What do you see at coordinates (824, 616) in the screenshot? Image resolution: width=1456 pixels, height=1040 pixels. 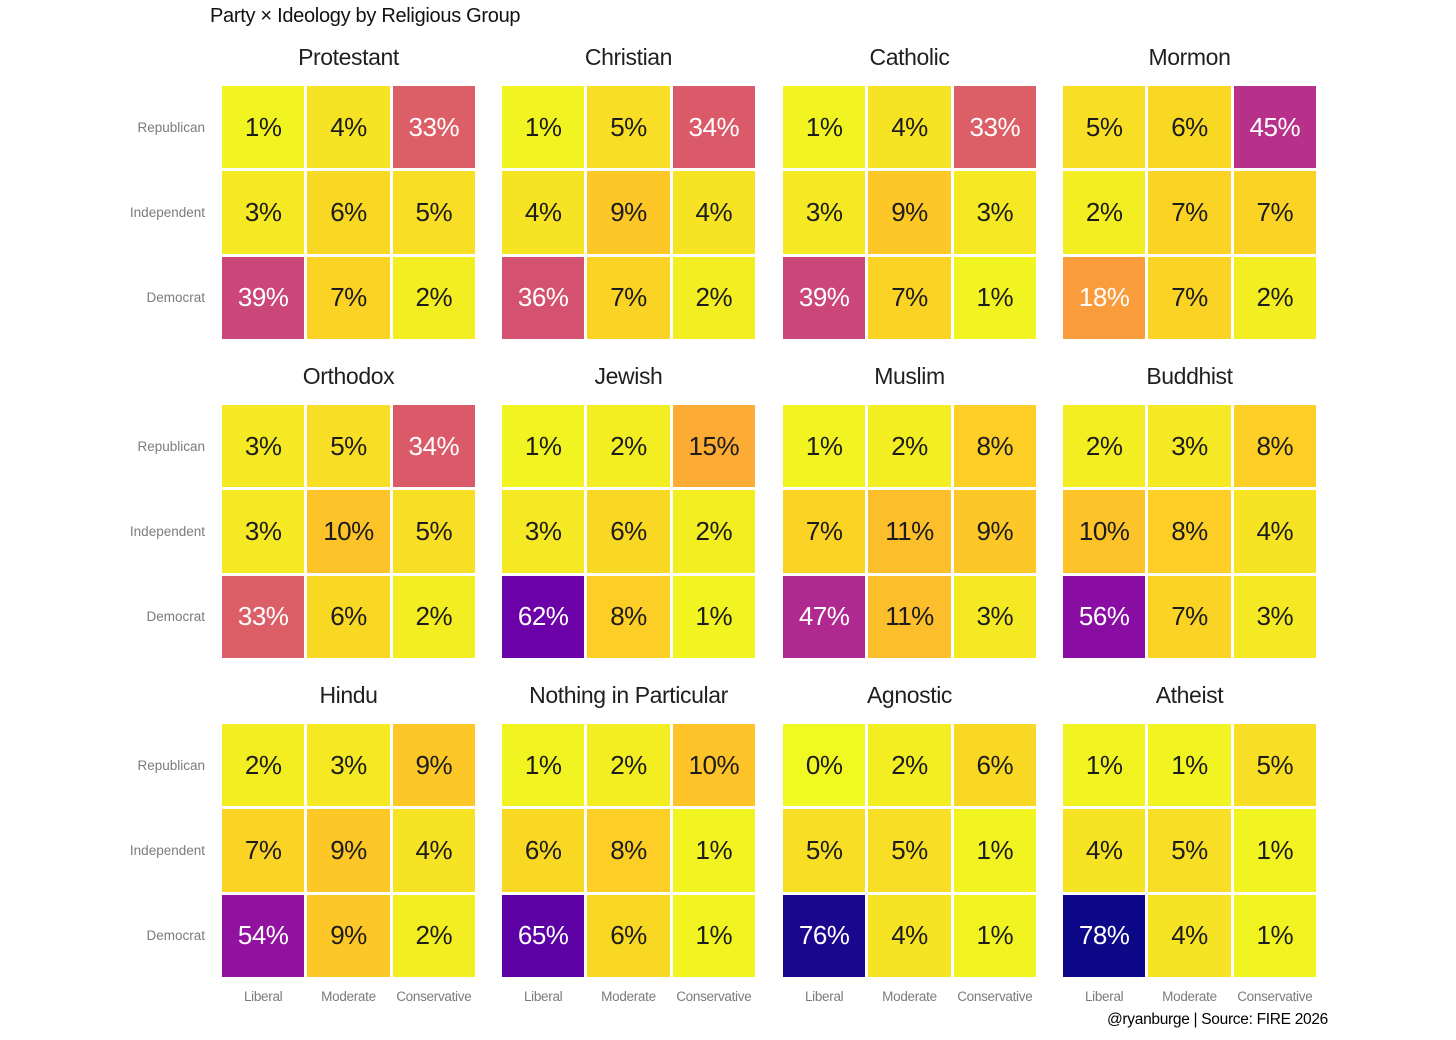 I see `heatmap-cell: 47%` at bounding box center [824, 616].